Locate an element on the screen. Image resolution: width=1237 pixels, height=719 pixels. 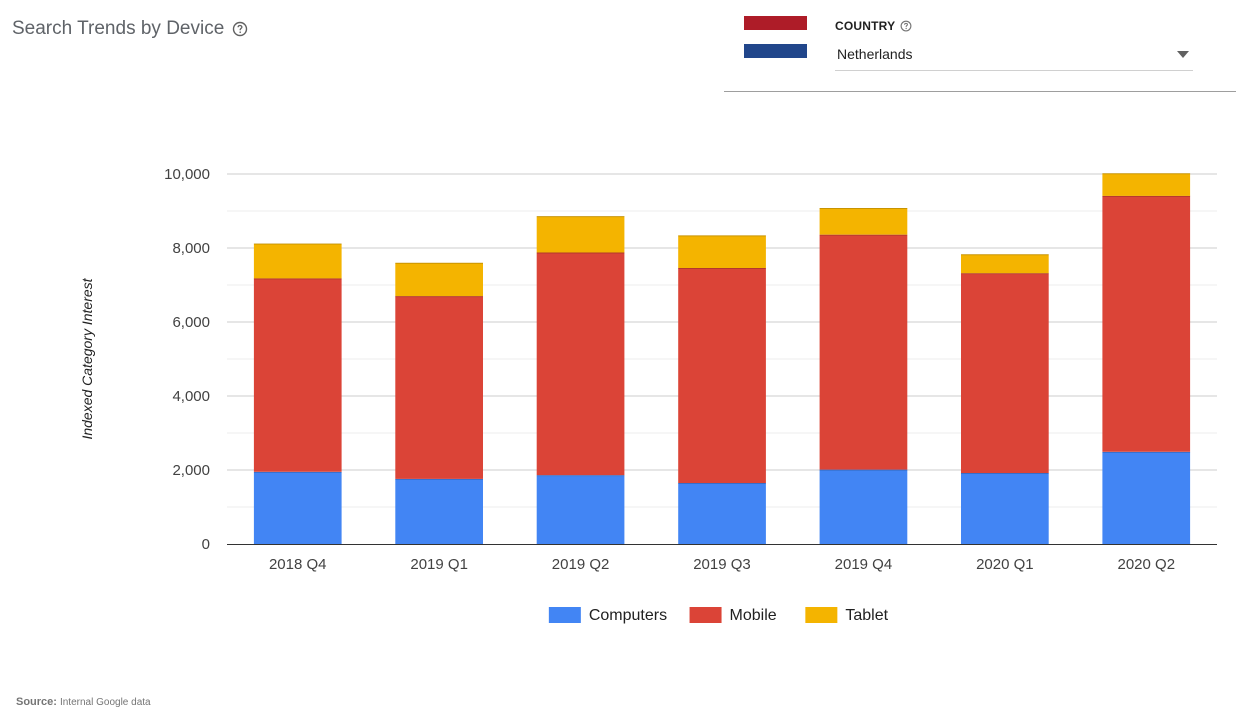
source-label: Source: is located at coordinates (36, 702).